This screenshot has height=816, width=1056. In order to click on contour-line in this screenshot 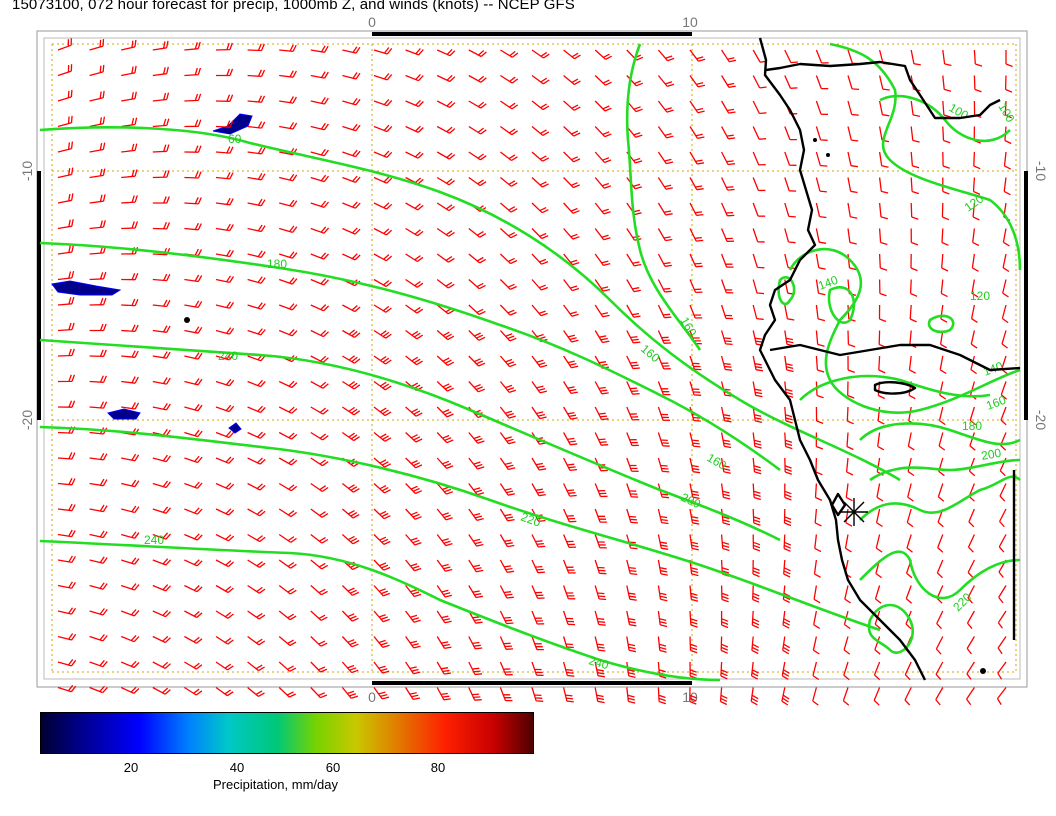, I will do `click(941, 324)`.